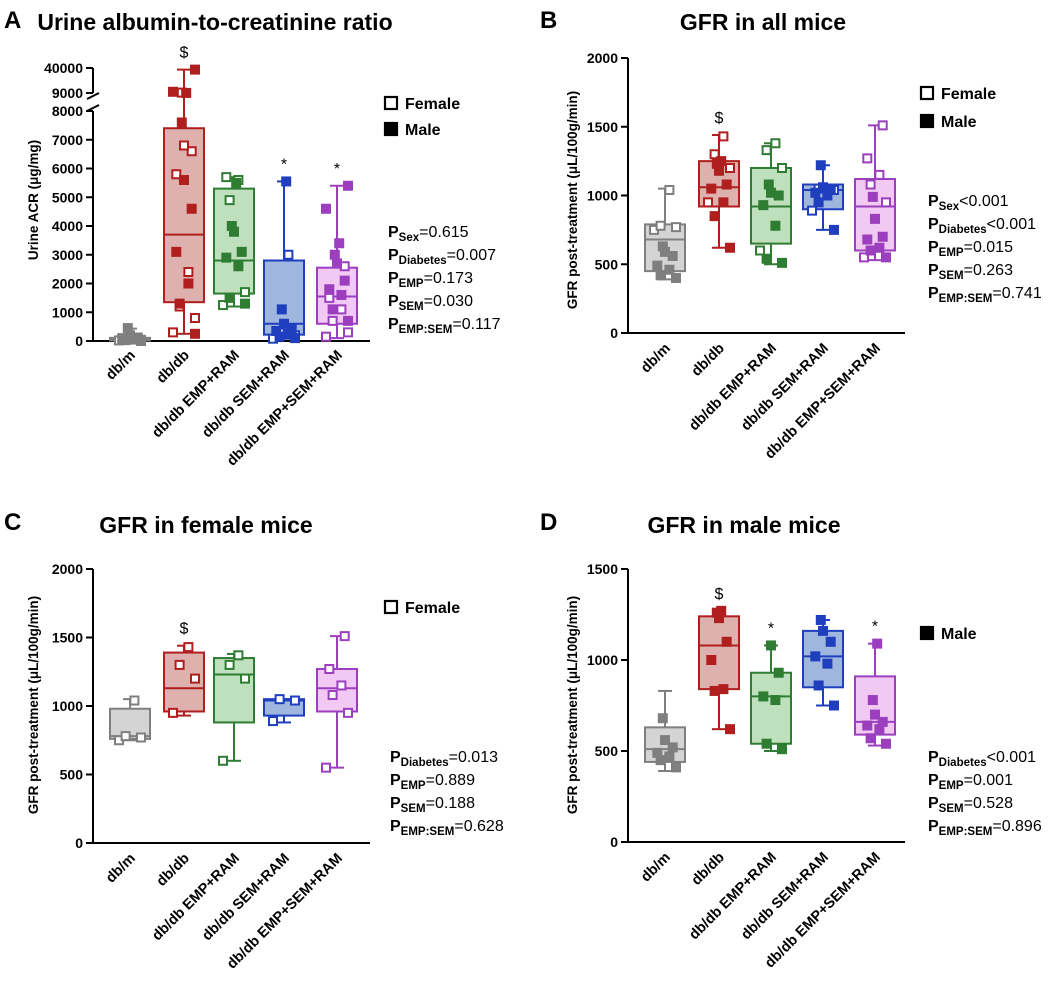 This screenshot has height=987, width=1052. Describe the element at coordinates (67, 638) in the screenshot. I see `y-tick-label: 1500` at that location.